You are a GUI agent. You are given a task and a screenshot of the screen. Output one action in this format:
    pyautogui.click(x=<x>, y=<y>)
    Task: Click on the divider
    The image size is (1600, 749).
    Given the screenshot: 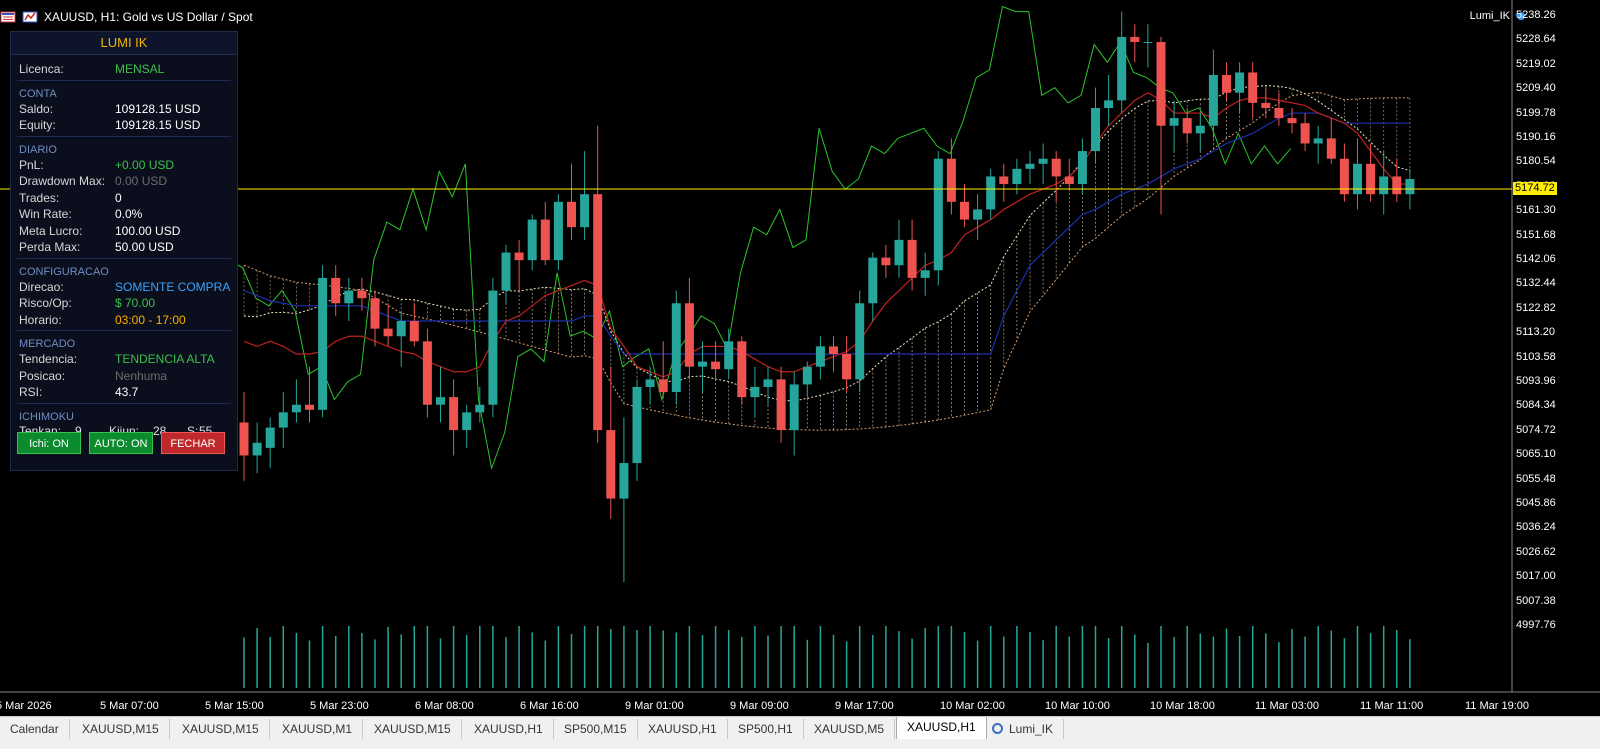 What is the action you would take?
    pyautogui.click(x=124, y=136)
    